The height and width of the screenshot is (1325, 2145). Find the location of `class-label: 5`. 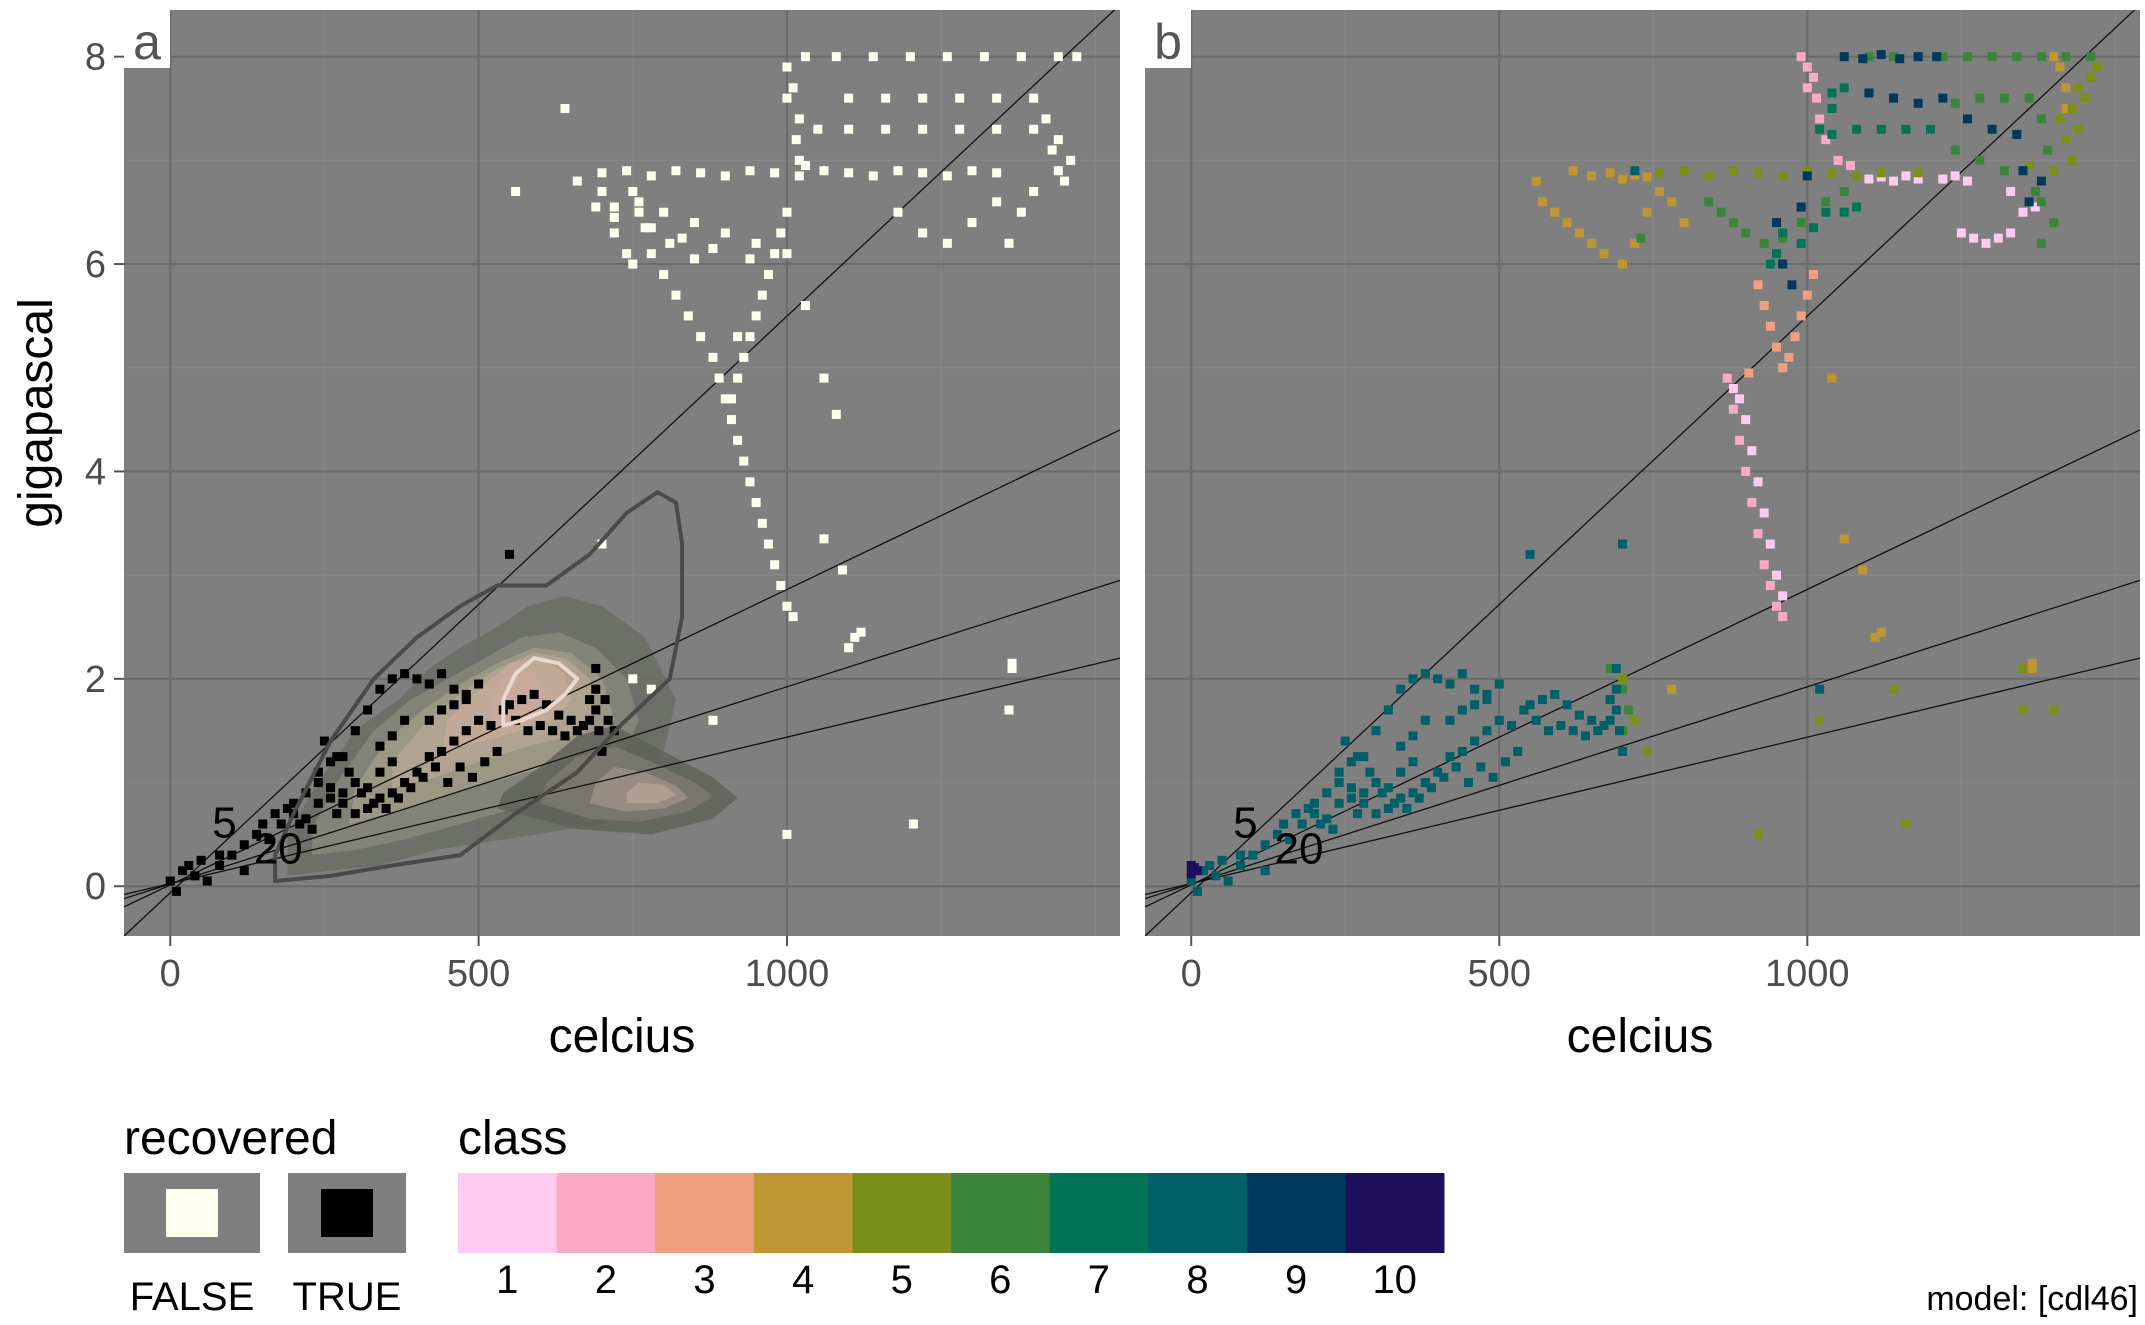

class-label: 5 is located at coordinates (902, 1280).